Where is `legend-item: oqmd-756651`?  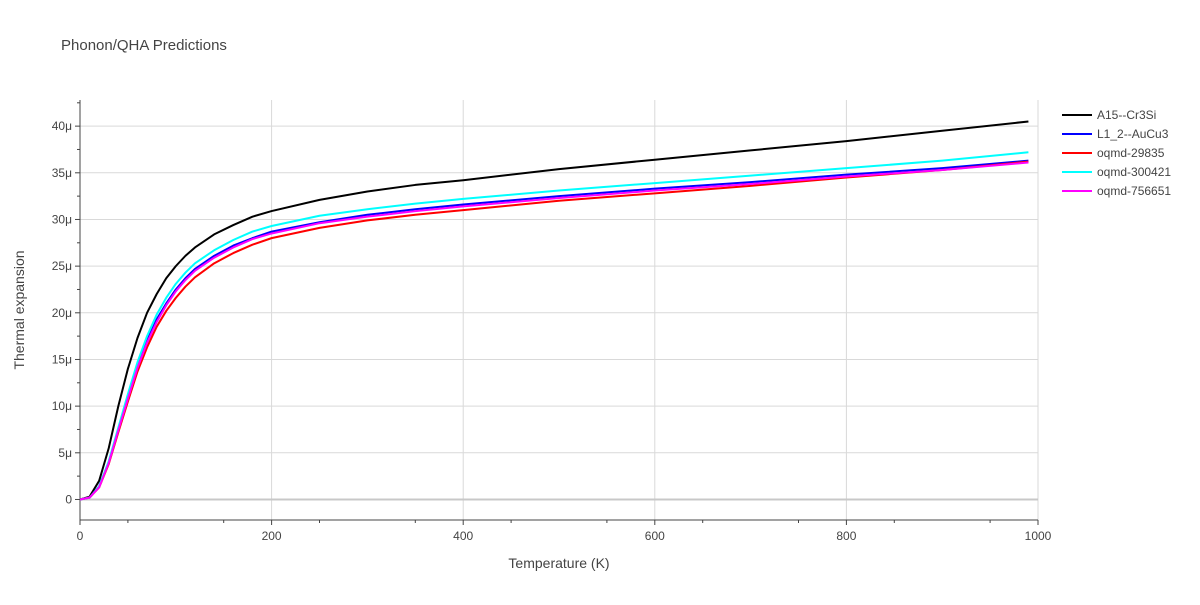
legend-item: oqmd-756651 is located at coordinates (1116, 191).